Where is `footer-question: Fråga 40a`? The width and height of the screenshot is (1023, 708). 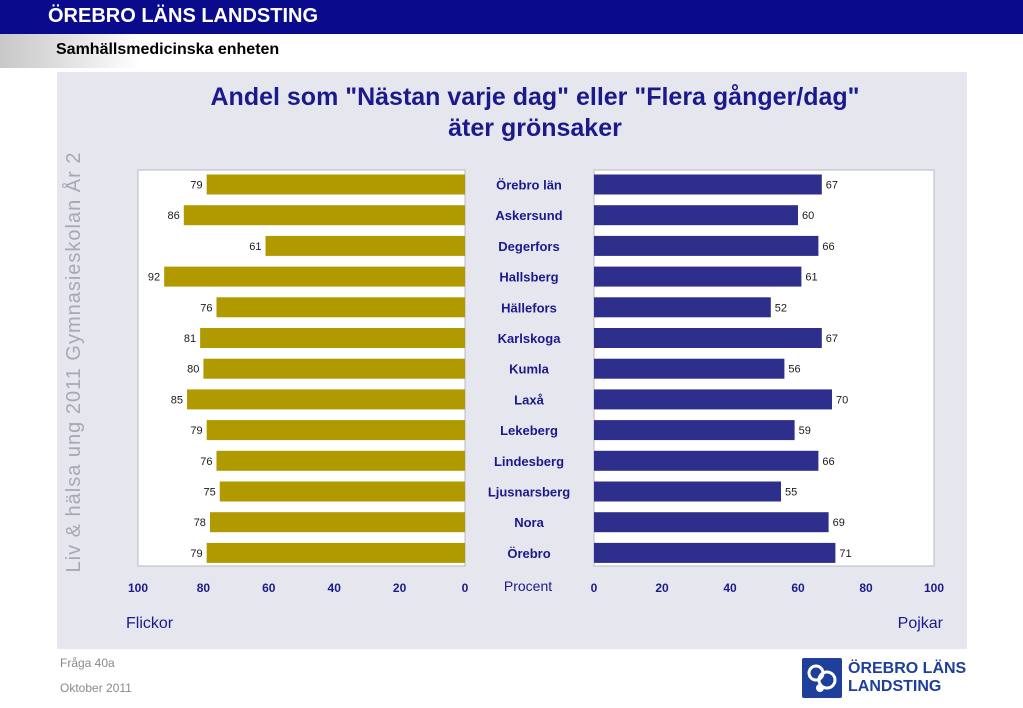 footer-question: Fråga 40a is located at coordinates (87, 663).